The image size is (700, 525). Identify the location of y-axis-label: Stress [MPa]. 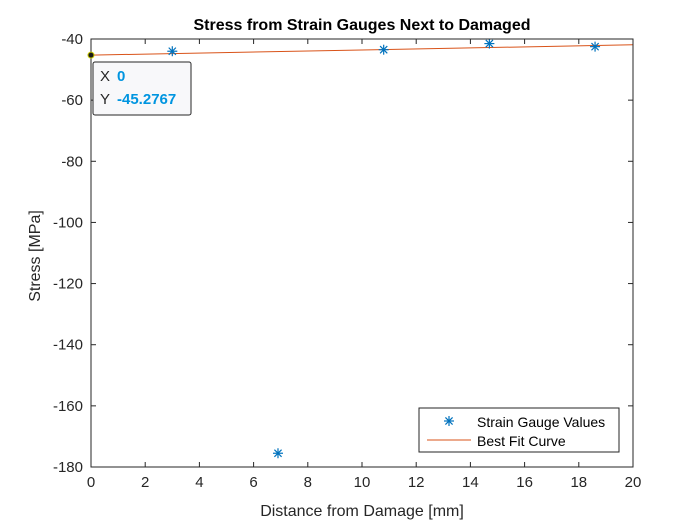
(35, 256).